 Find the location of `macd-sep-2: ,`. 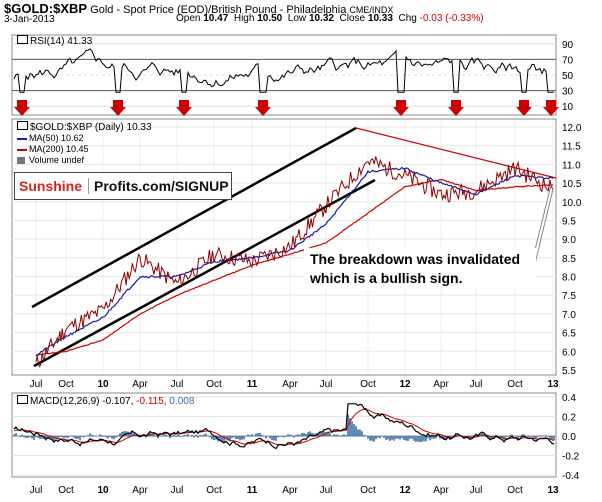

macd-sep-2: , is located at coordinates (166, 401).